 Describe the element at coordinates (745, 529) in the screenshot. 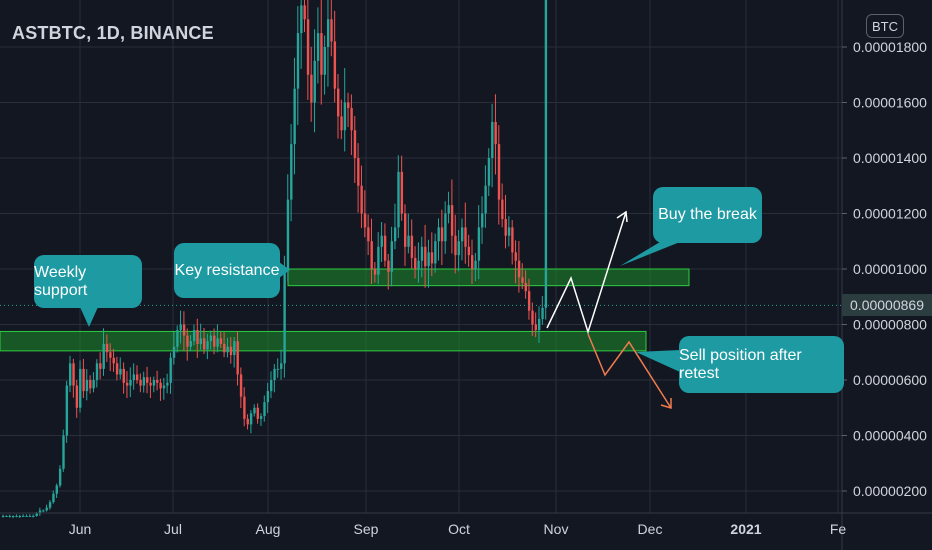

I see `x-tick-label: 2021` at that location.